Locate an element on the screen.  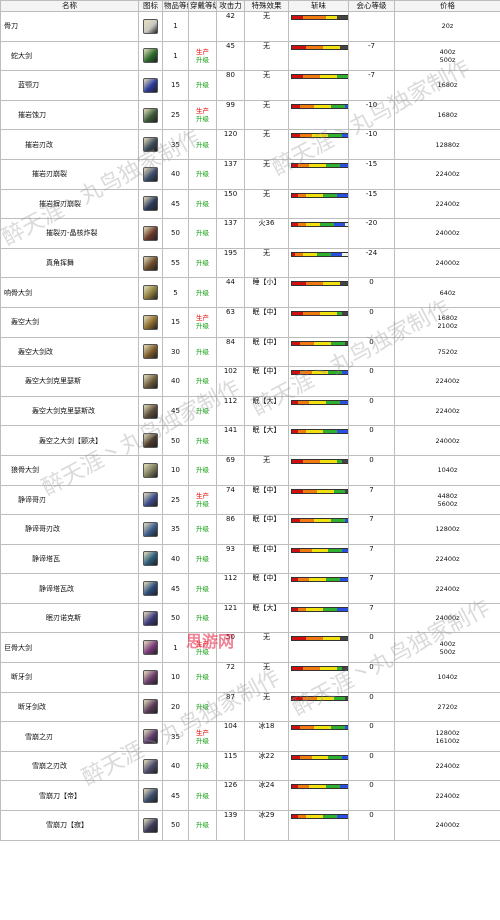
rarity-cell: 1 is located at coordinates (175, 26).